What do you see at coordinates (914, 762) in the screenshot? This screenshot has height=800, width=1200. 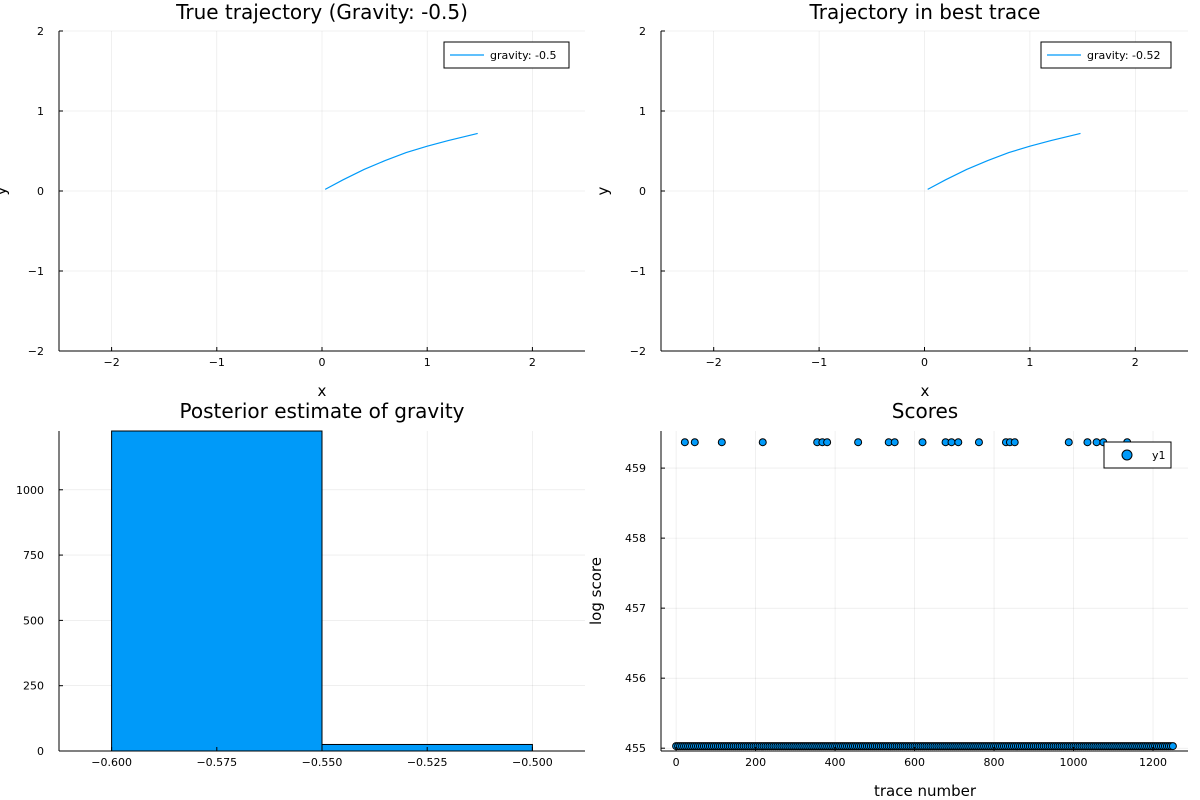 I see `x-tick-label: 600` at bounding box center [914, 762].